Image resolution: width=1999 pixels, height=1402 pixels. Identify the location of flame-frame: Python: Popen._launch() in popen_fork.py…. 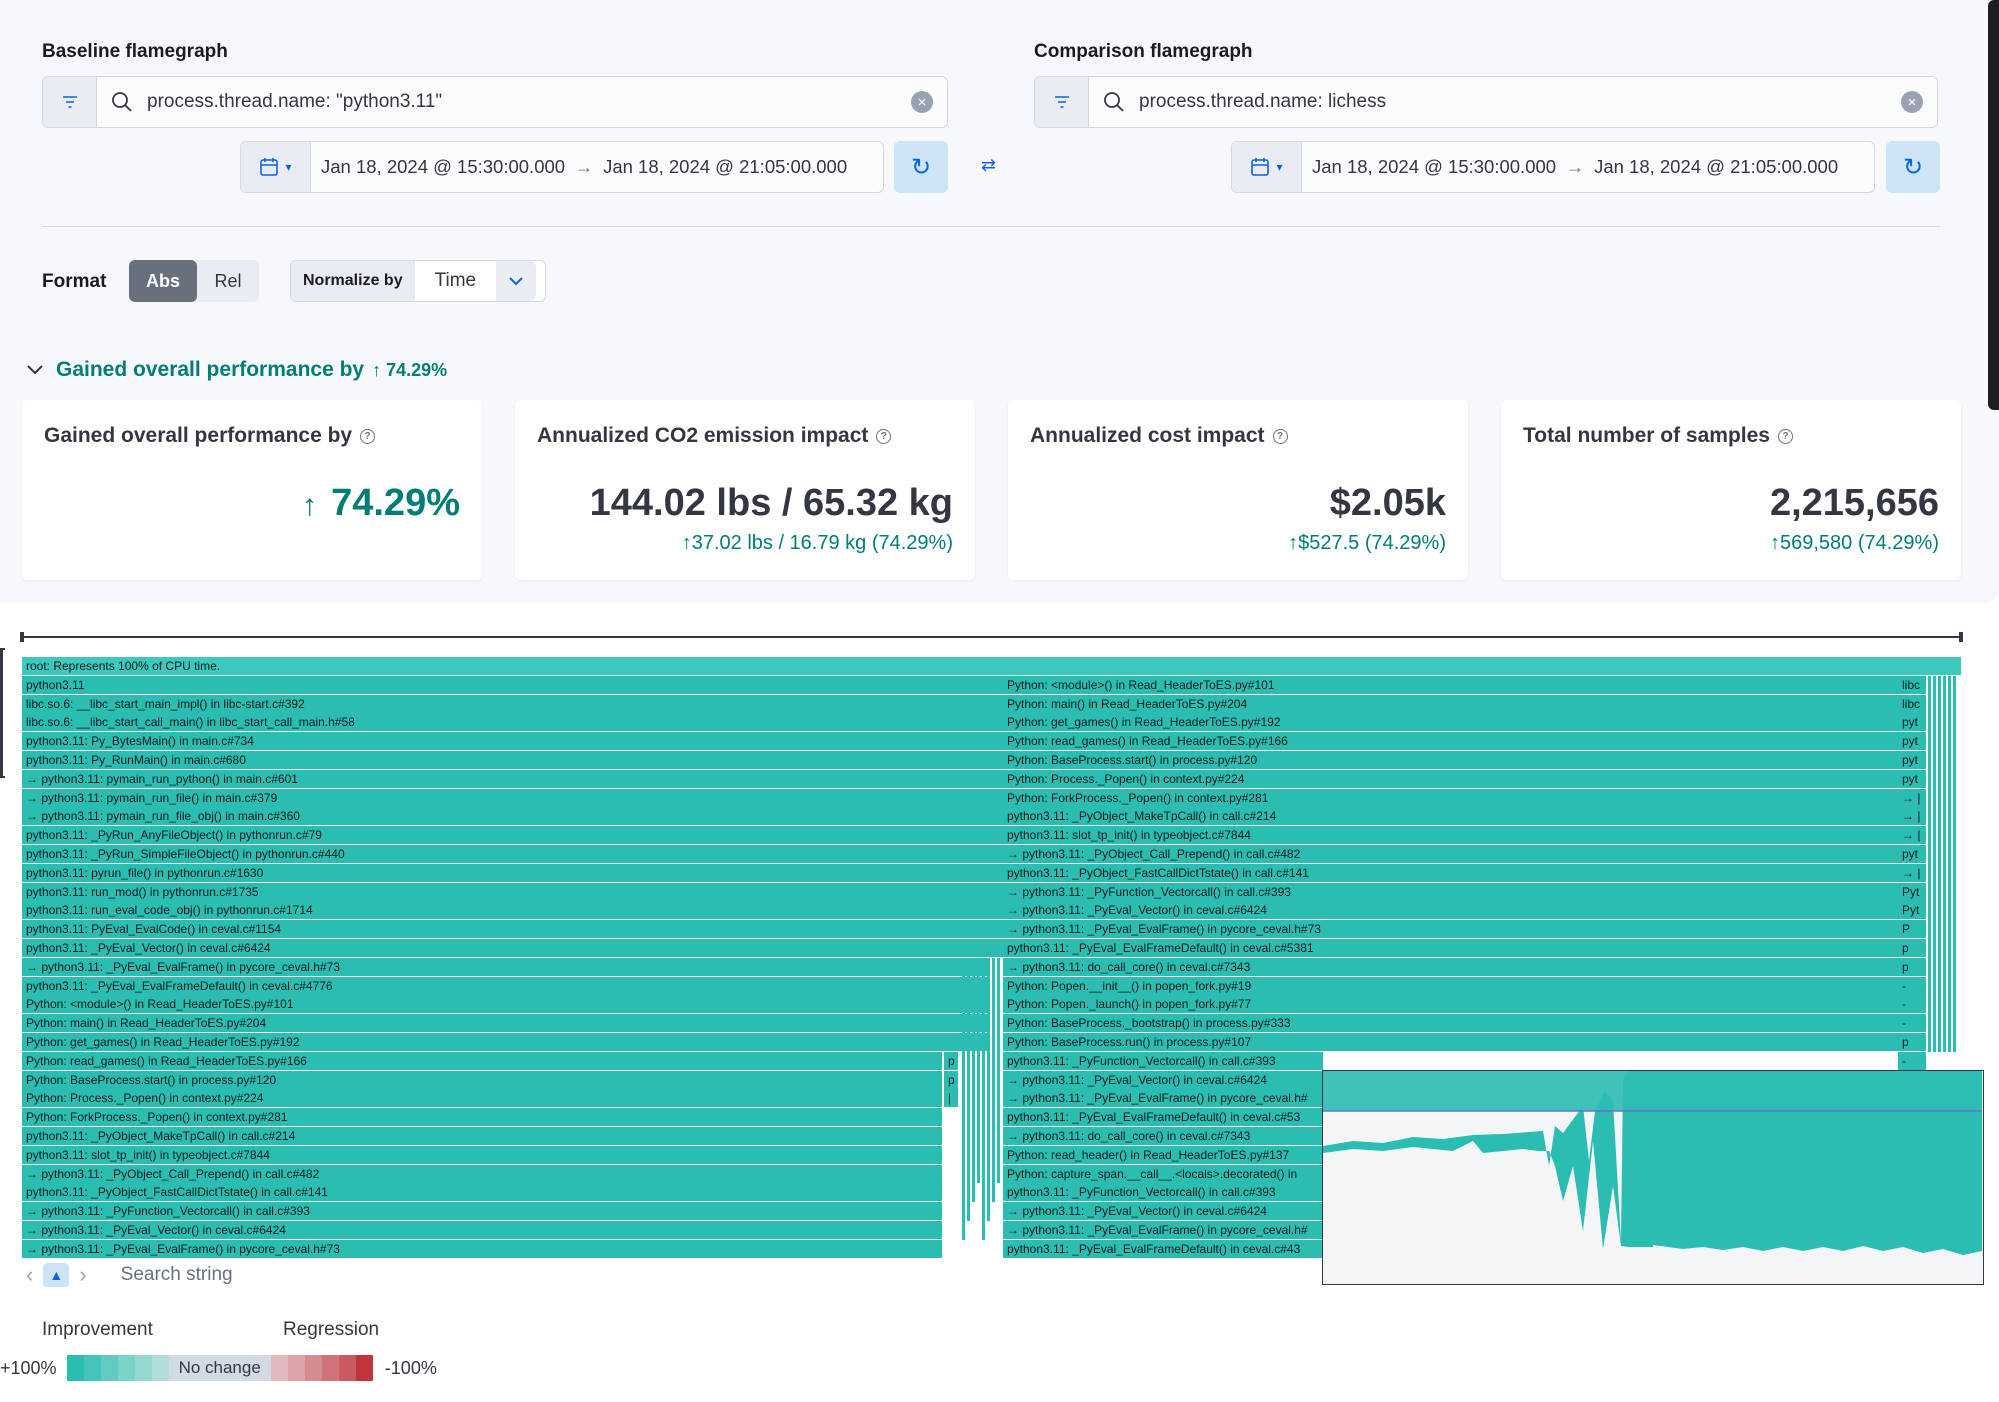
(1450, 1004).